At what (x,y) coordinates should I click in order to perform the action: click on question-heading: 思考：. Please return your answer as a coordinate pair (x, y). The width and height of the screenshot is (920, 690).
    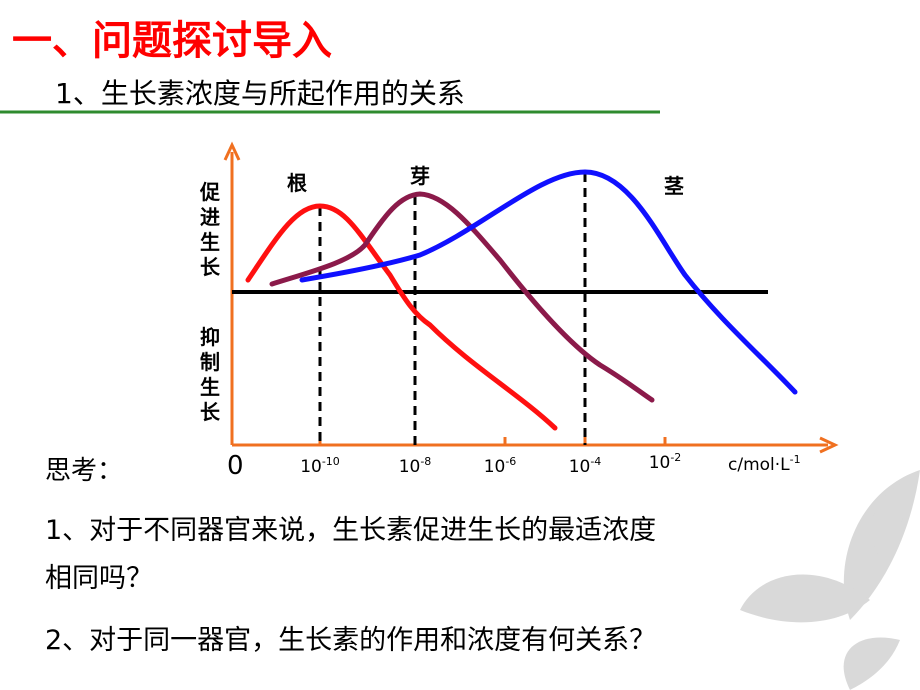
    Looking at the image, I should click on (84, 471).